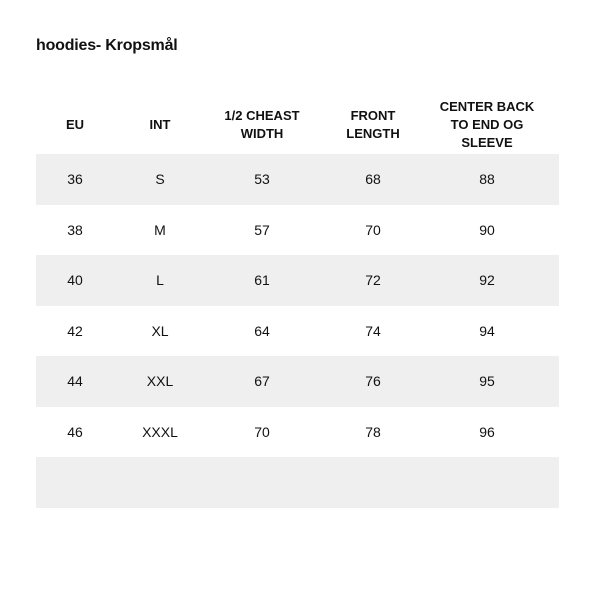 The width and height of the screenshot is (595, 595). What do you see at coordinates (75, 124) in the screenshot?
I see `header-eu: EU` at bounding box center [75, 124].